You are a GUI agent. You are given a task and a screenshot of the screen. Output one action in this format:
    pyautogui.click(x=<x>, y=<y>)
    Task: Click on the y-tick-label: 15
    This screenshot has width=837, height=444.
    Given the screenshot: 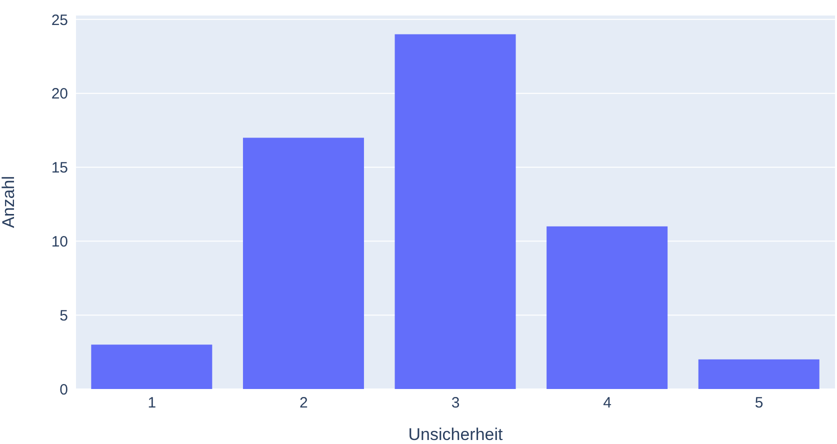 What is the action you would take?
    pyautogui.click(x=59, y=168)
    